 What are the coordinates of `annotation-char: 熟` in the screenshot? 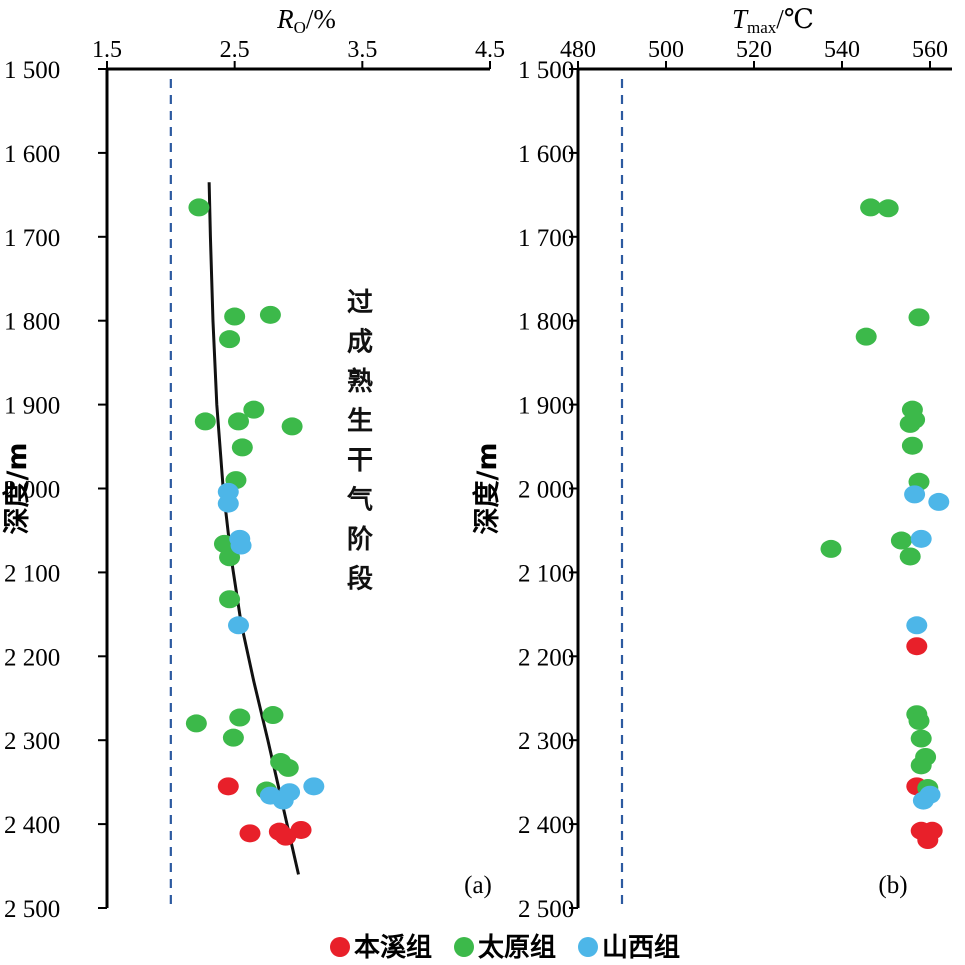 It's located at (360, 381).